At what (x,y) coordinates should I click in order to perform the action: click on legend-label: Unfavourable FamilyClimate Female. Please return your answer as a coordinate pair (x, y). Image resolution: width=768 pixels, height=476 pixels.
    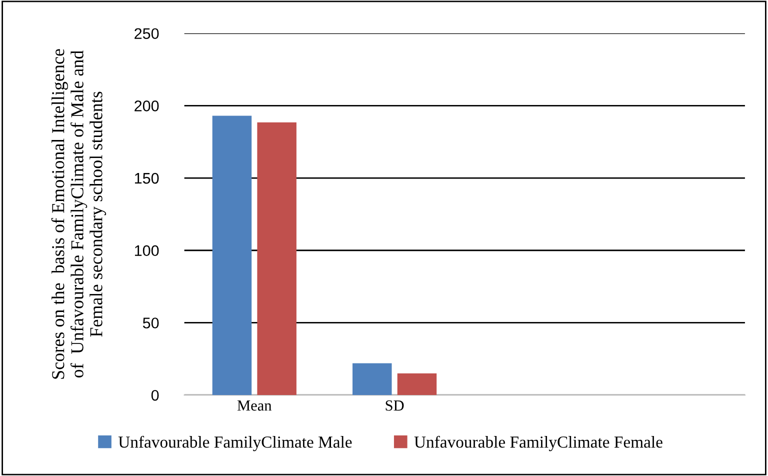
    Looking at the image, I should click on (538, 444).